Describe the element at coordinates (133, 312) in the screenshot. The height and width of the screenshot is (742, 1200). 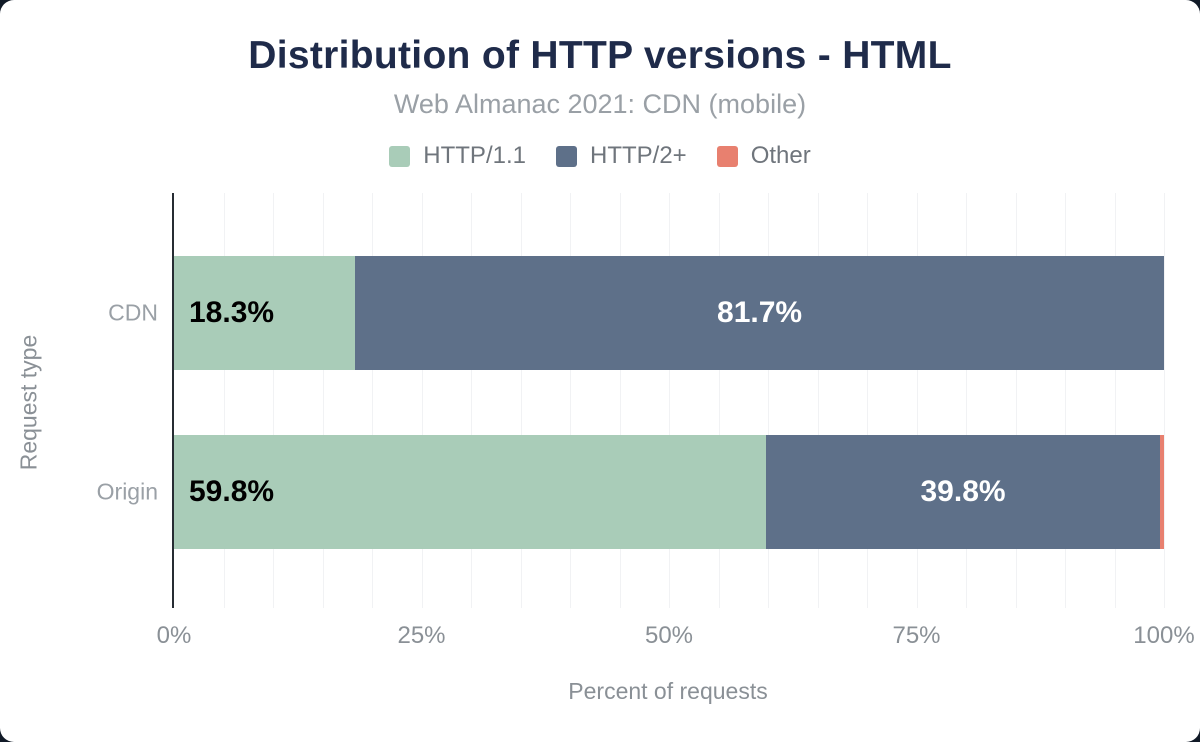
I see `category-label-cdn: CDN` at that location.